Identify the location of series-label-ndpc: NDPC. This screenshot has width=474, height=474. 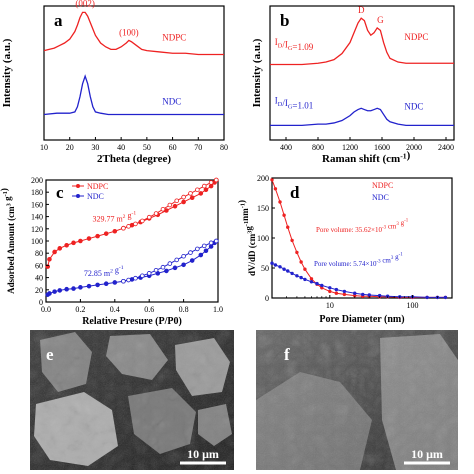
(174, 37).